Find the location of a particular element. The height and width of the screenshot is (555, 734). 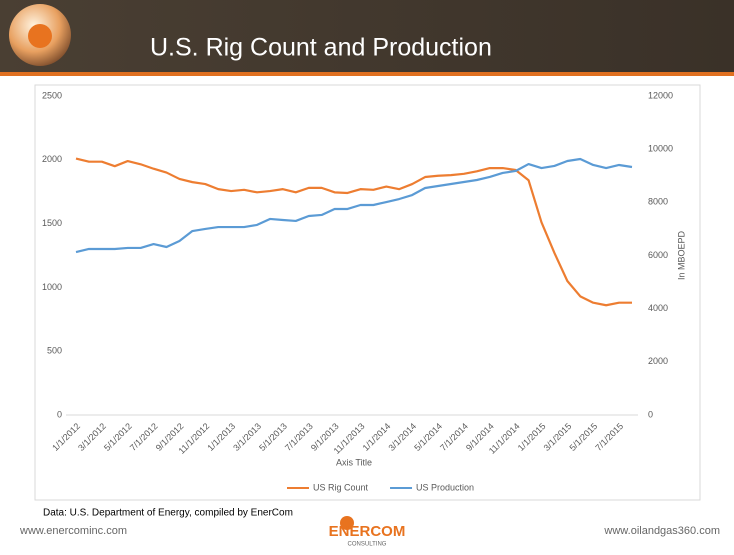

y2-tick-label: 0 is located at coordinates (650, 414).